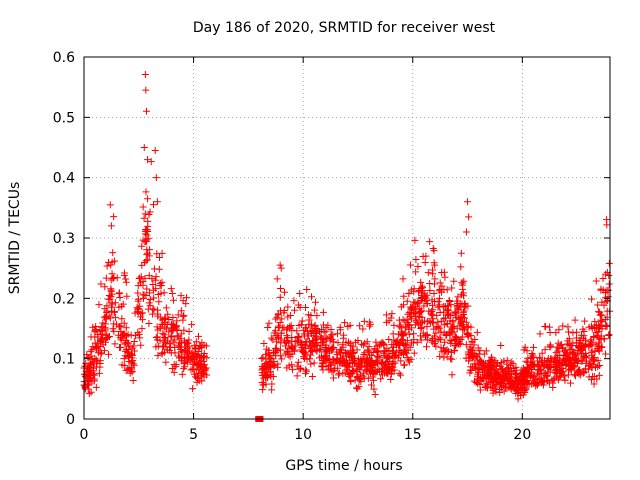 Image resolution: width=640 pixels, height=480 pixels. Describe the element at coordinates (64, 118) in the screenshot. I see `y-tick-label: 0.5` at that location.